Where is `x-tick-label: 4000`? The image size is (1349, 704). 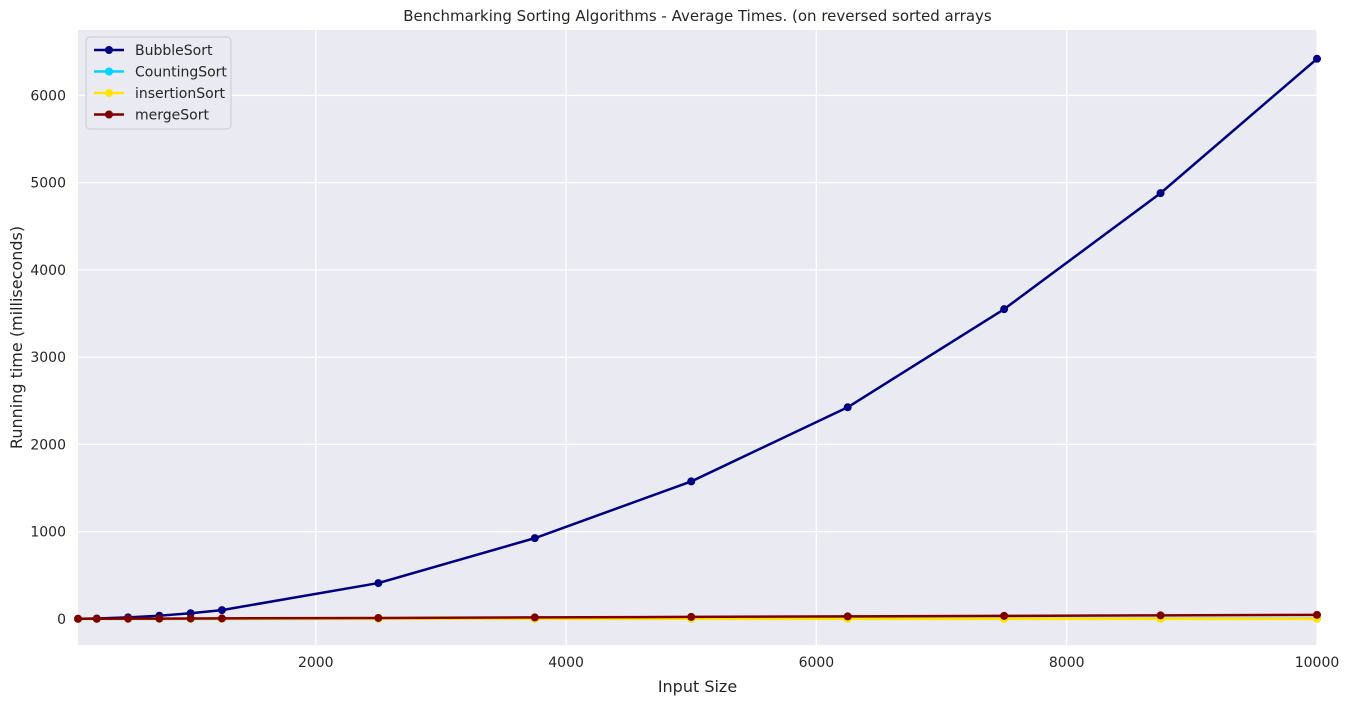 x-tick-label: 4000 is located at coordinates (566, 663).